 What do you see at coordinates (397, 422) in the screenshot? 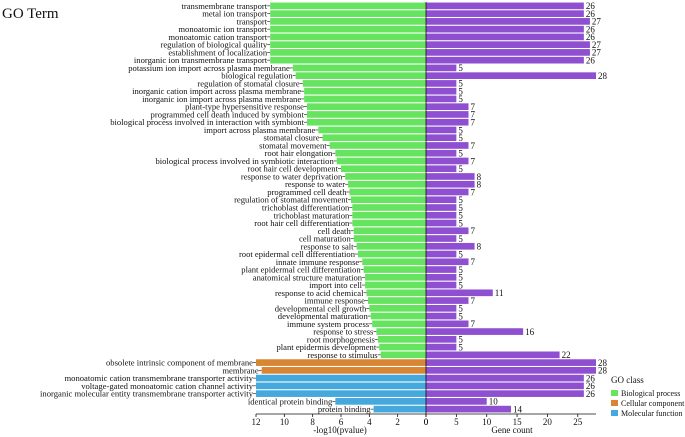
I see `left-x-tick-label: 2` at bounding box center [397, 422].